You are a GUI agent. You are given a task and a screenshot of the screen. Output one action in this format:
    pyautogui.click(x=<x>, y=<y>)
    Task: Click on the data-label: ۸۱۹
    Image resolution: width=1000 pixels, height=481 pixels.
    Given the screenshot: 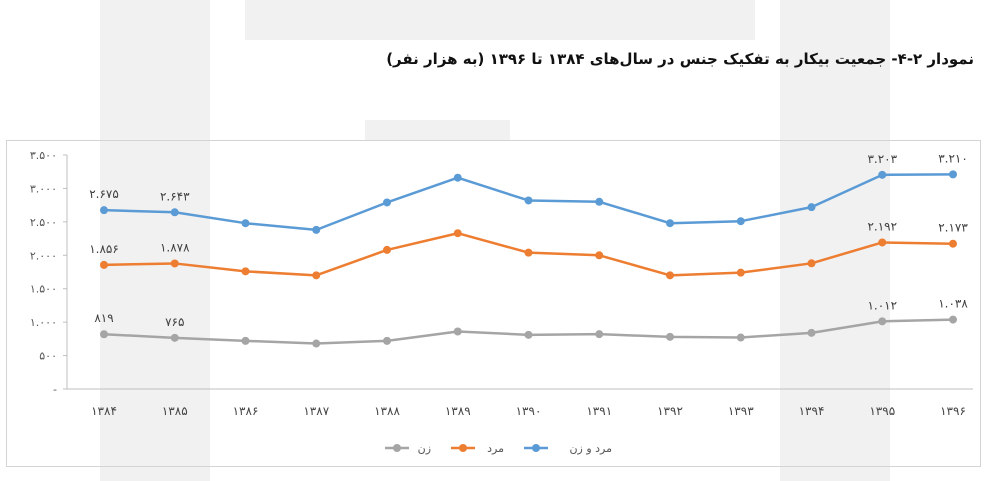 What is the action you would take?
    pyautogui.click(x=103, y=318)
    